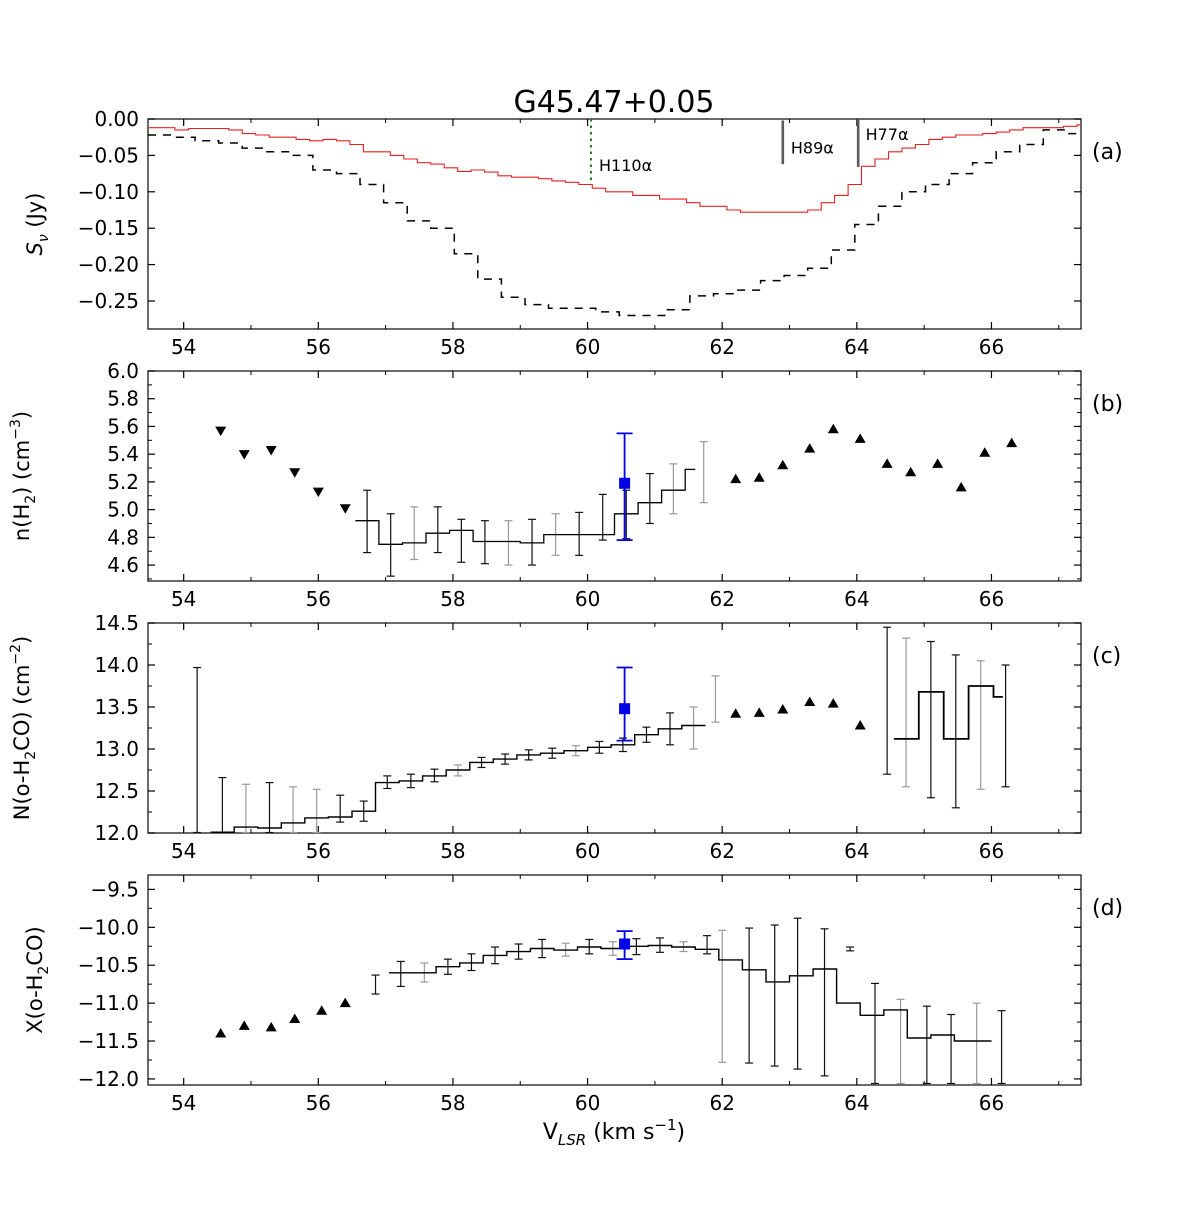  I want to click on series-h2co-absorption-red, so click(614, 168).